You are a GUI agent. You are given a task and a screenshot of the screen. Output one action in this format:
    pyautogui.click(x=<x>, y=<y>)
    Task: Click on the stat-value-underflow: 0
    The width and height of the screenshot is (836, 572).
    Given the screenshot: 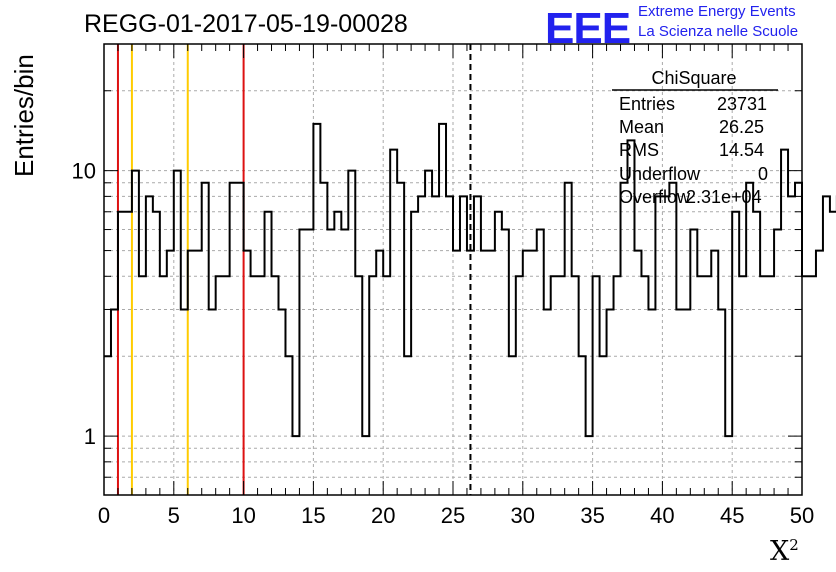 What is the action you would take?
    pyautogui.click(x=763, y=174)
    